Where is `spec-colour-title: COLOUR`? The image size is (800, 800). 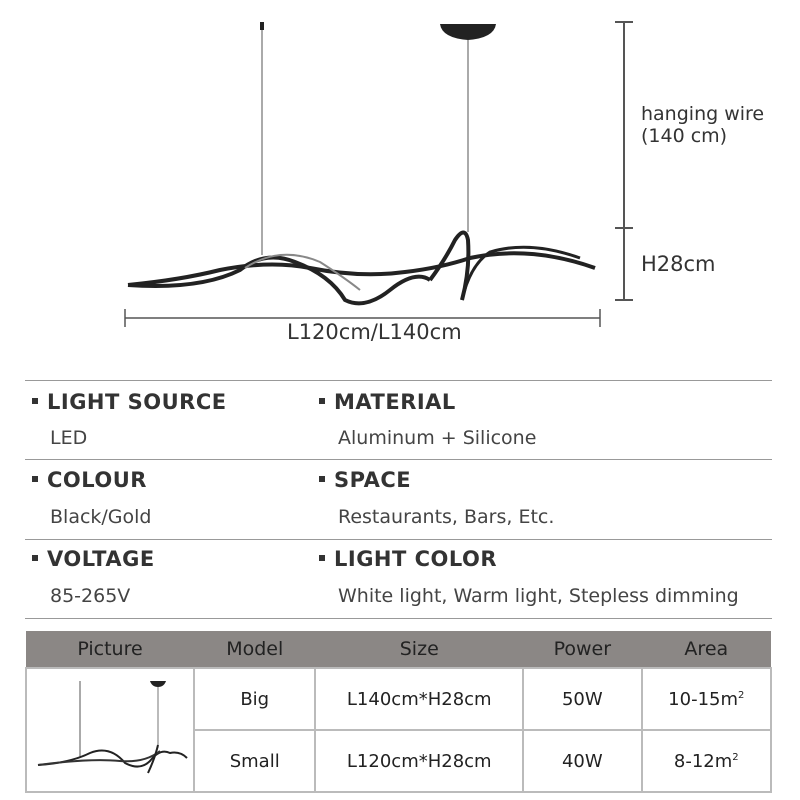 spec-colour-title: COLOUR is located at coordinates (89, 480).